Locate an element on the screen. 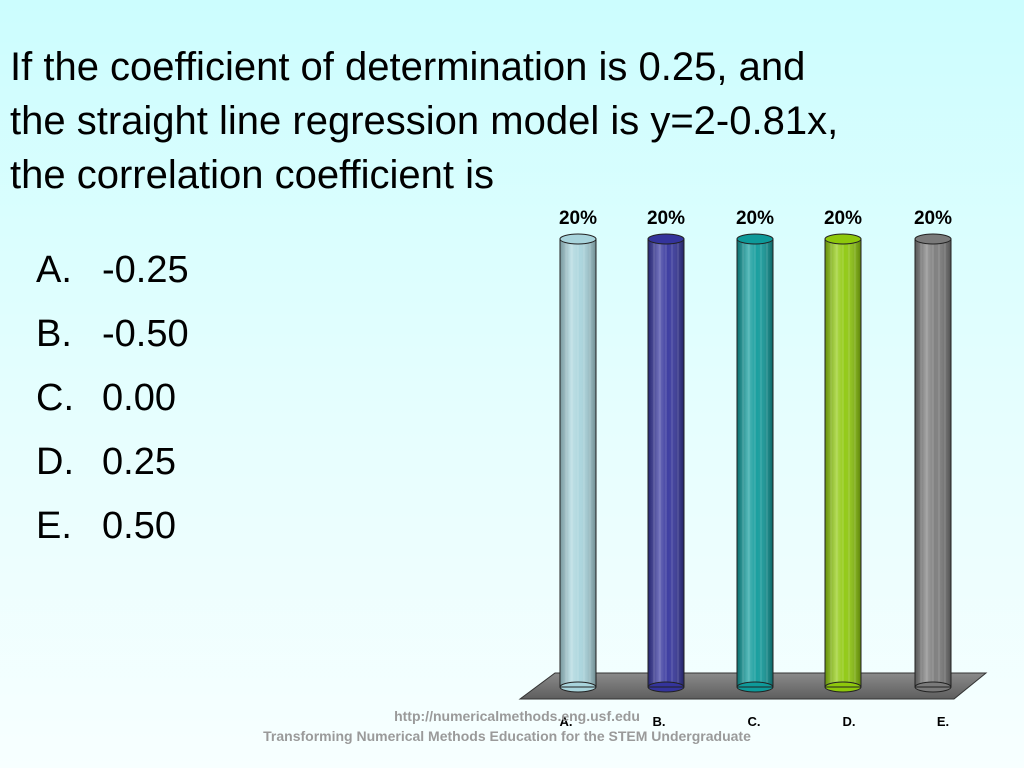 The width and height of the screenshot is (1024, 768). choice-a: A. -0.25 is located at coordinates (112, 270).